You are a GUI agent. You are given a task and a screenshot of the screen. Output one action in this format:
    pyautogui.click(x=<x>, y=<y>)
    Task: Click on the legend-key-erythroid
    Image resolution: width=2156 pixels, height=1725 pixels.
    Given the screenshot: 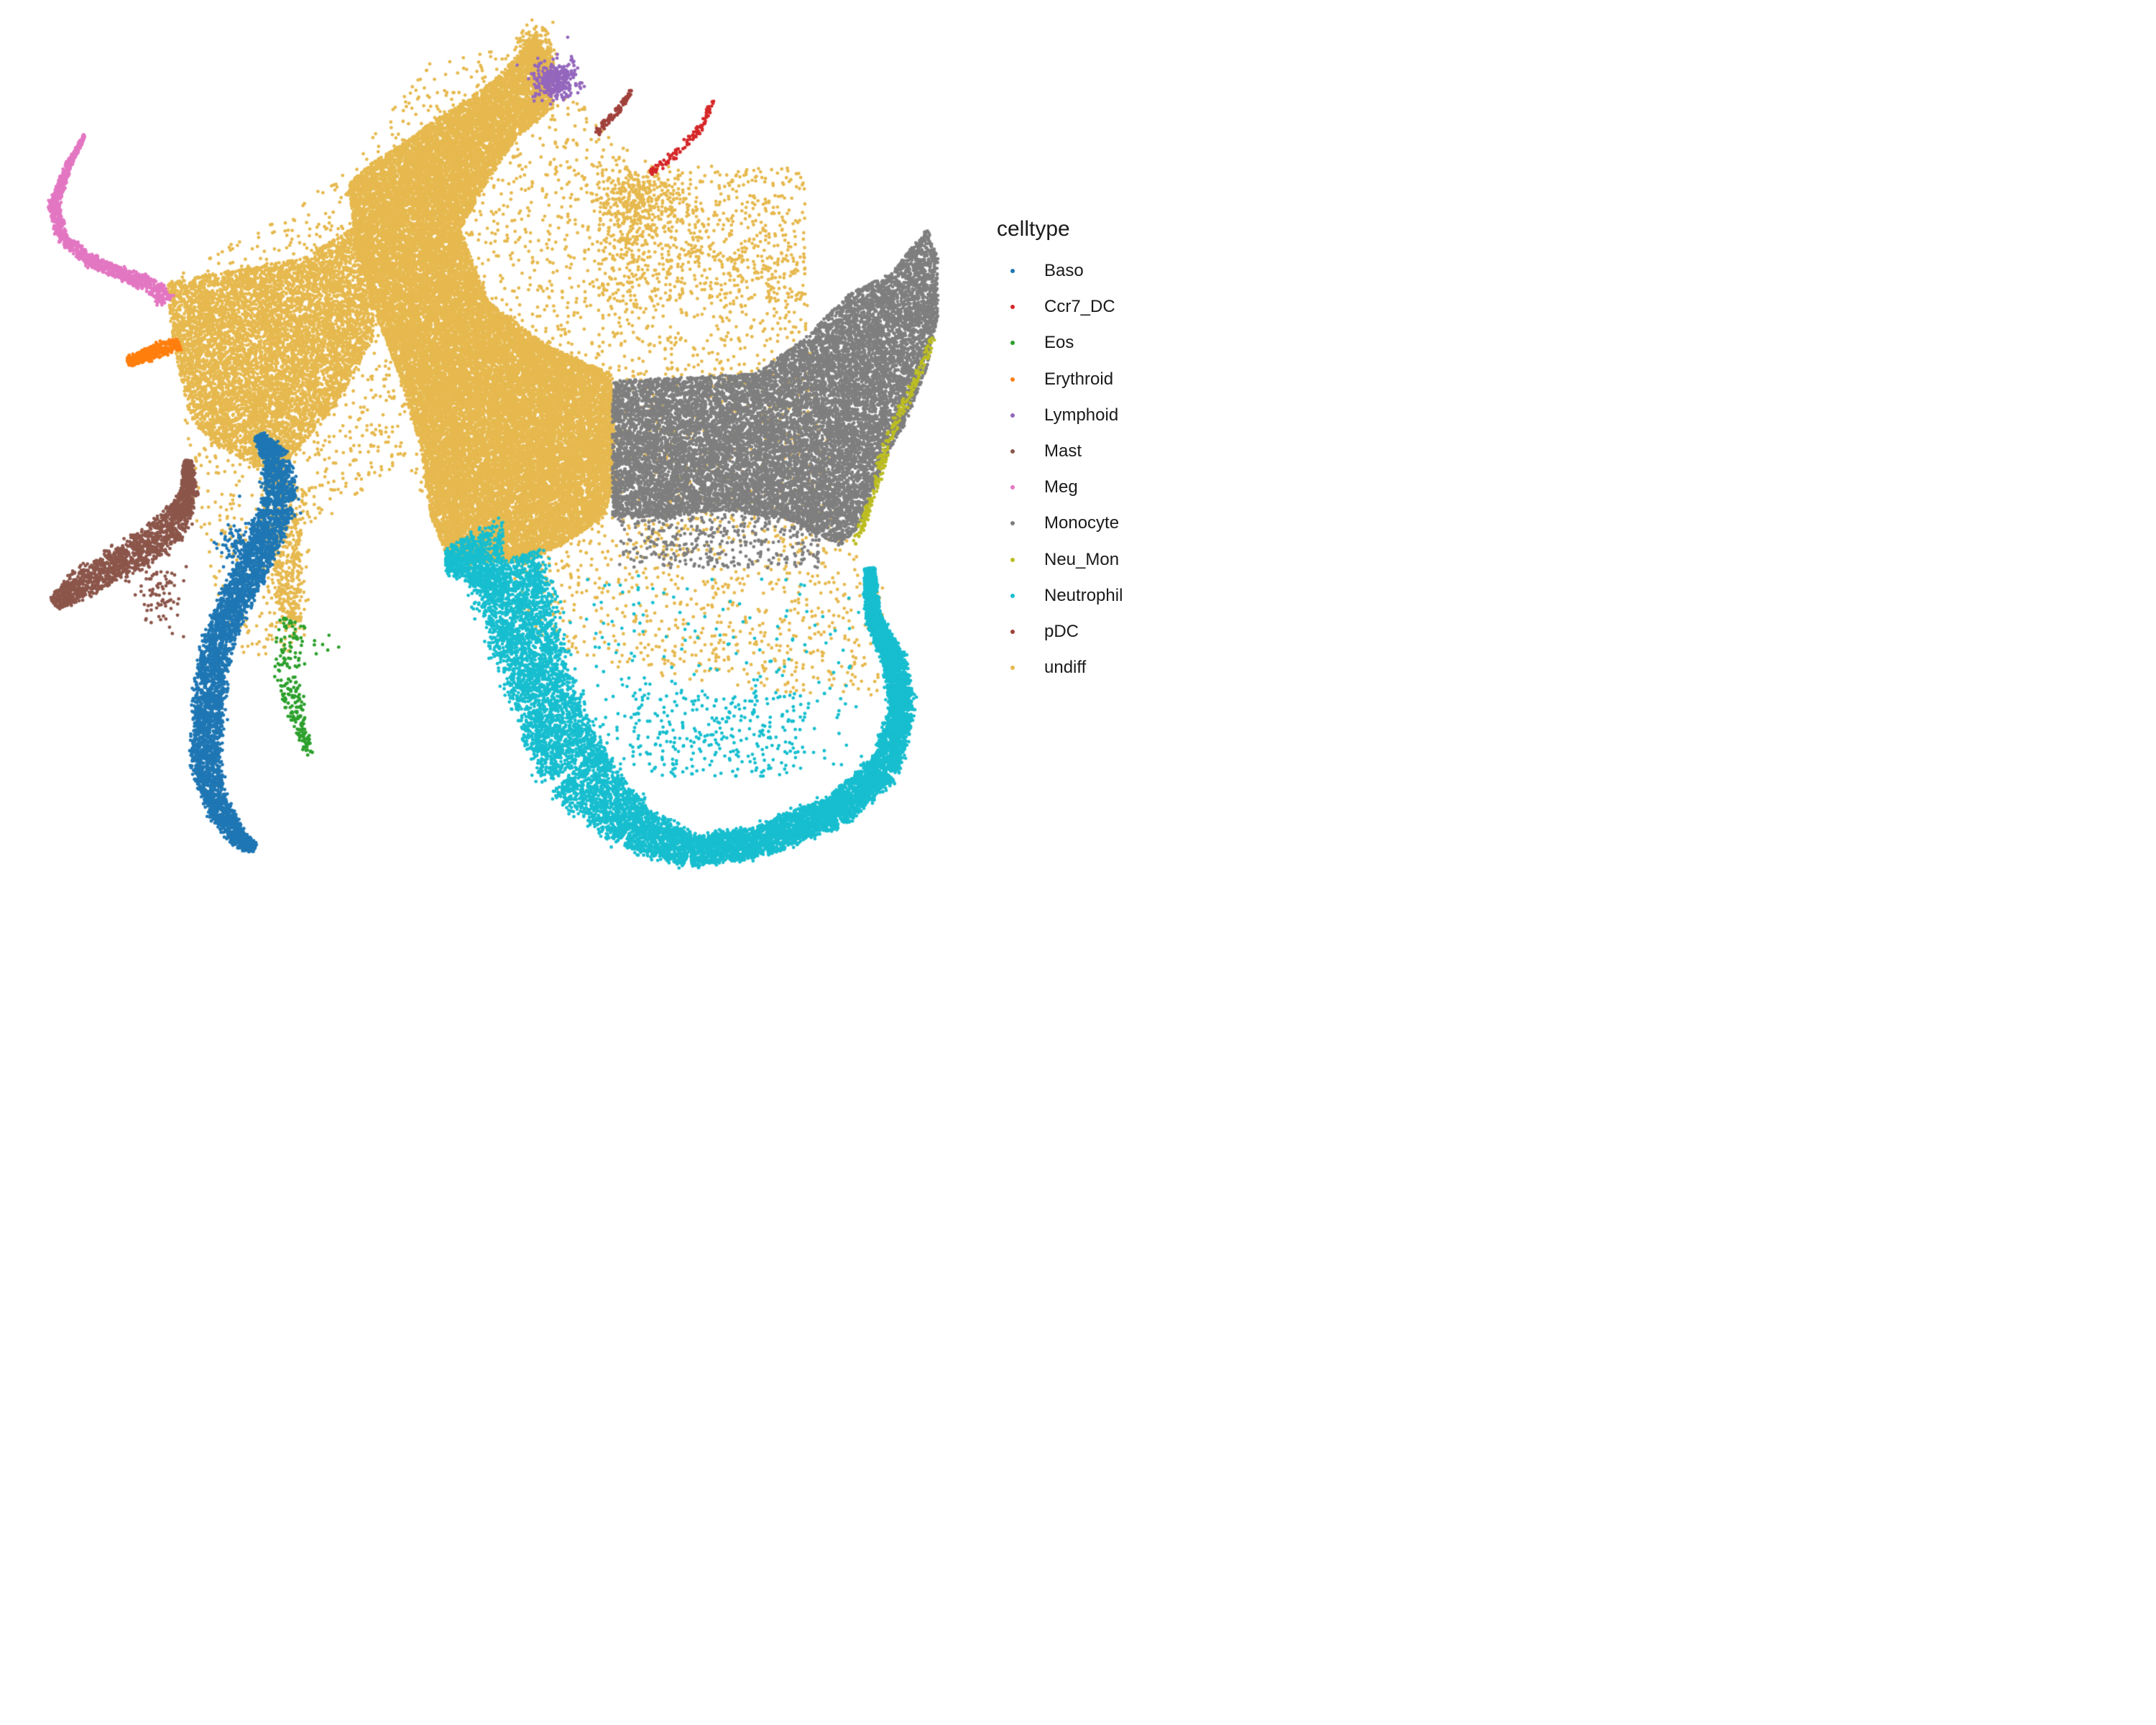 What is the action you would take?
    pyautogui.click(x=1013, y=379)
    